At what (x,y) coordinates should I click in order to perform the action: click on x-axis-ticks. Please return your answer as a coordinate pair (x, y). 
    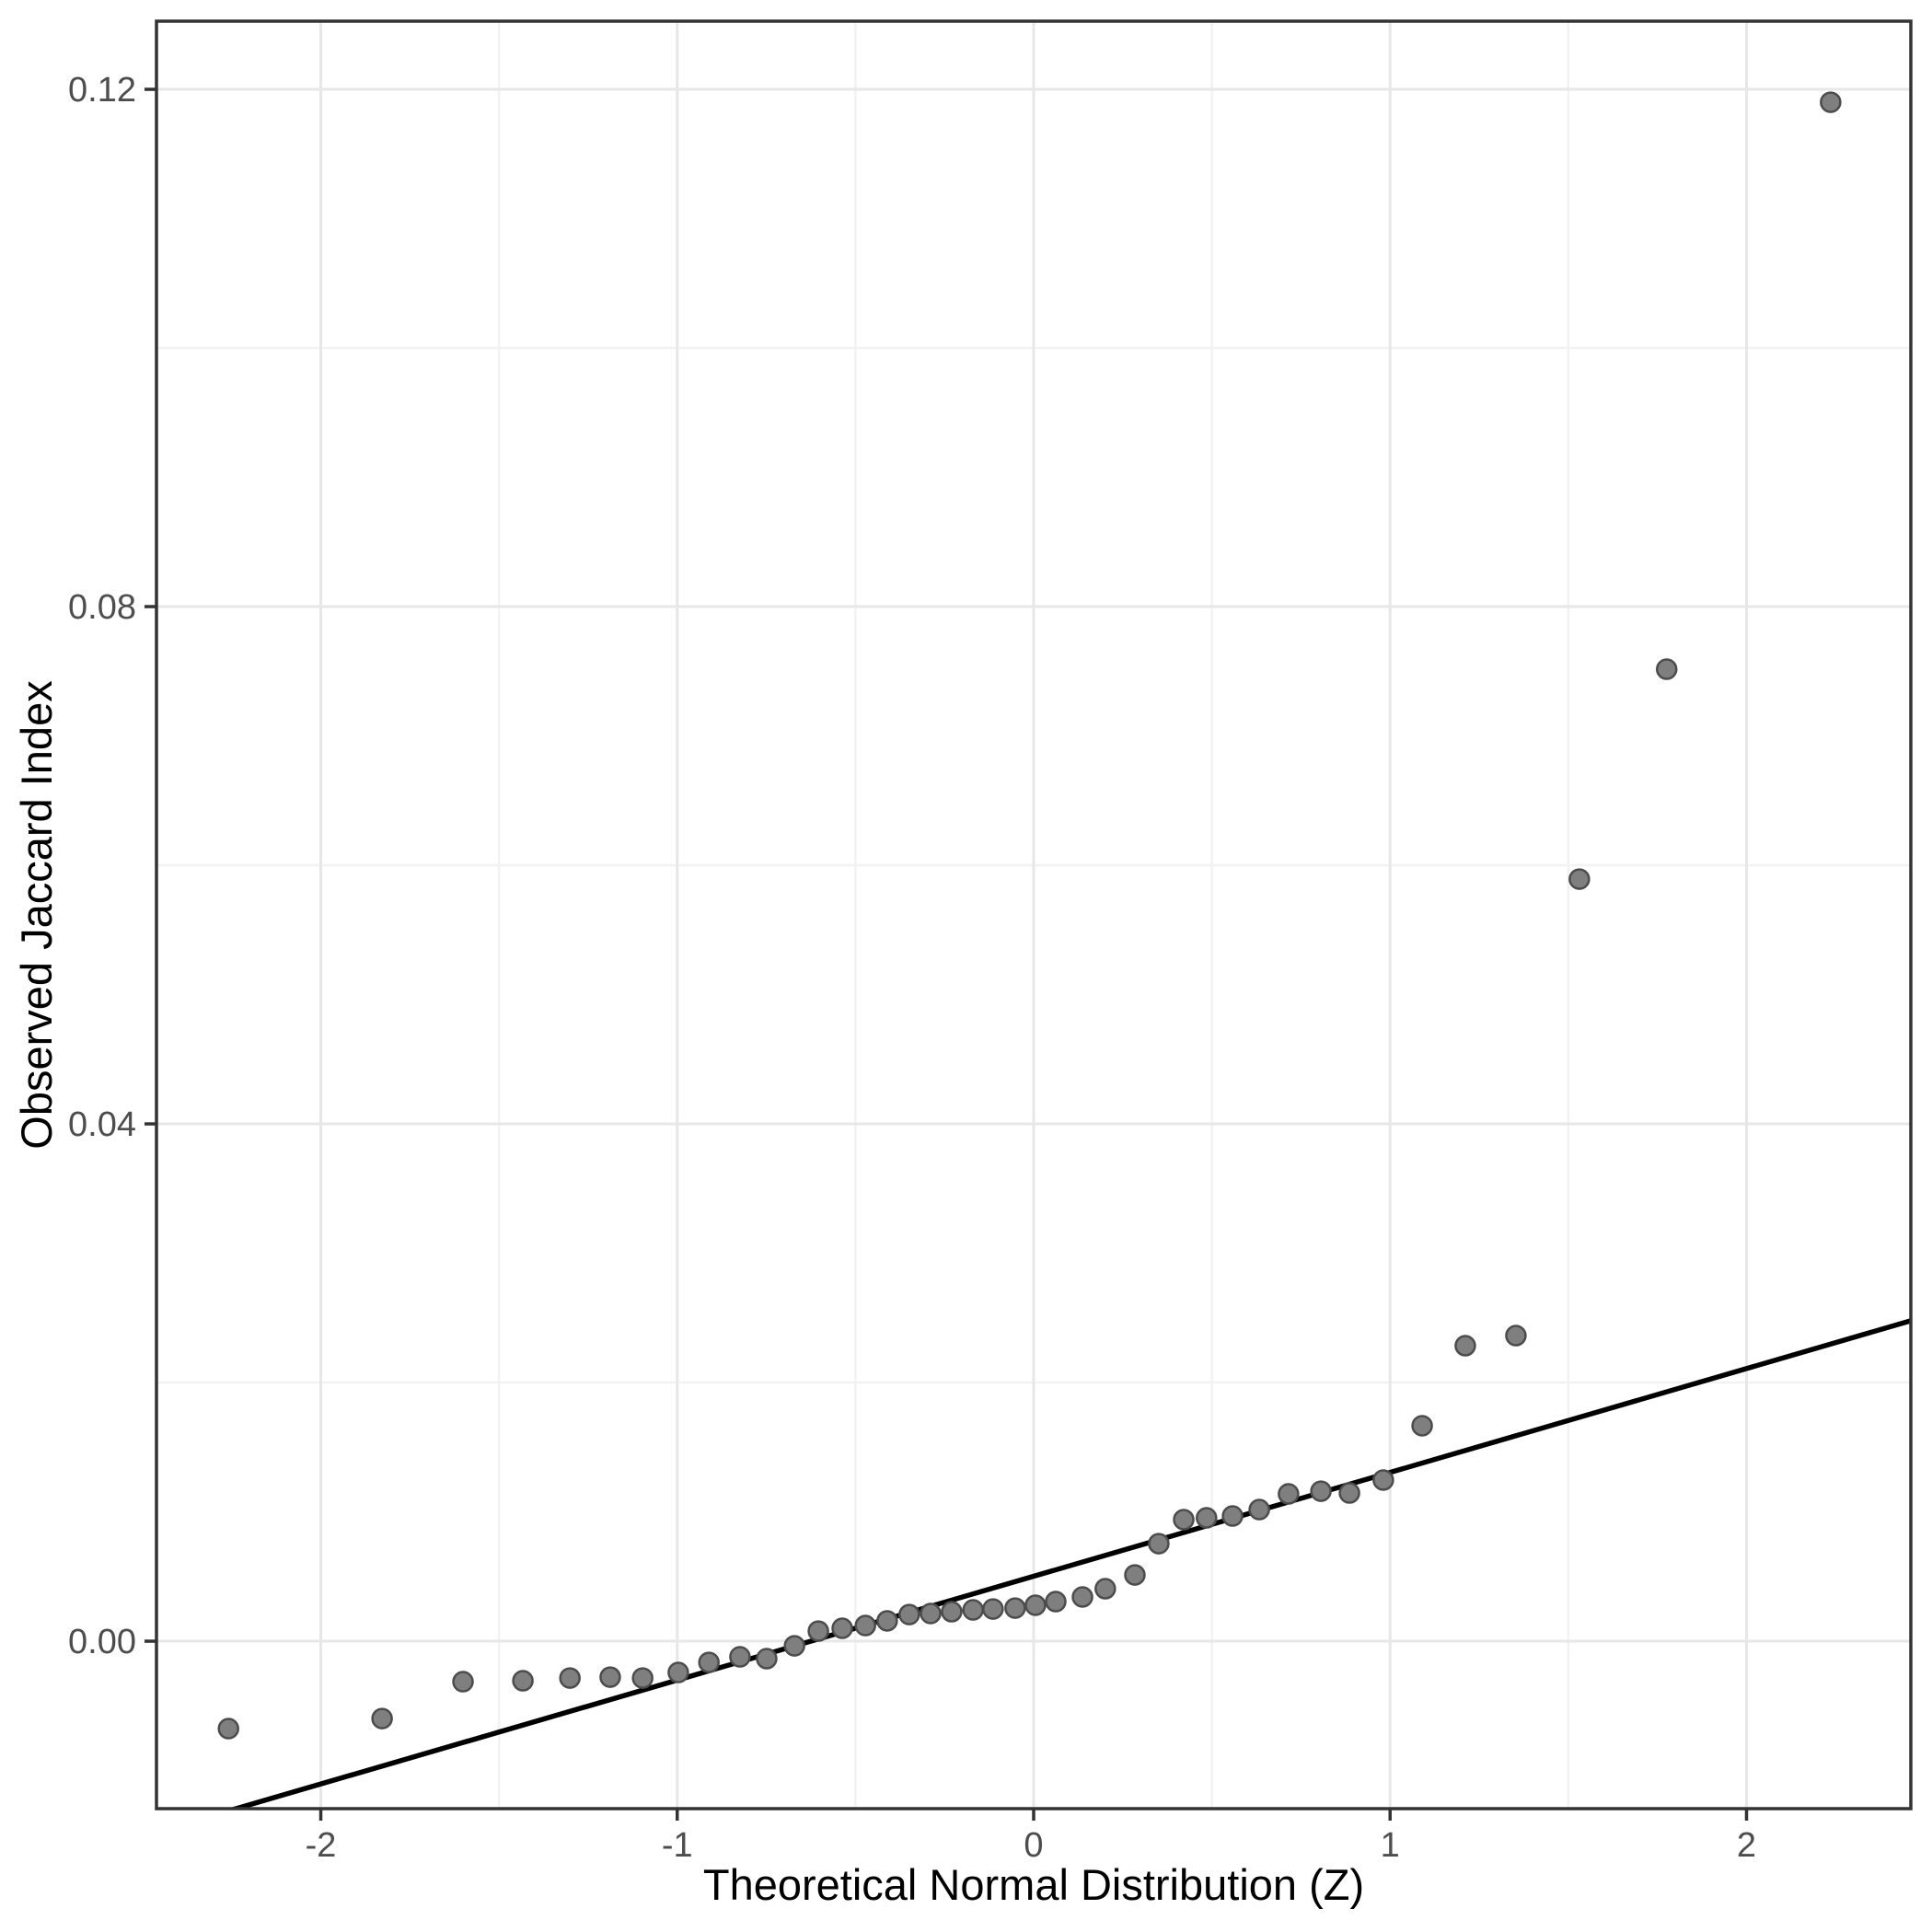
    Looking at the image, I should click on (1034, 1815).